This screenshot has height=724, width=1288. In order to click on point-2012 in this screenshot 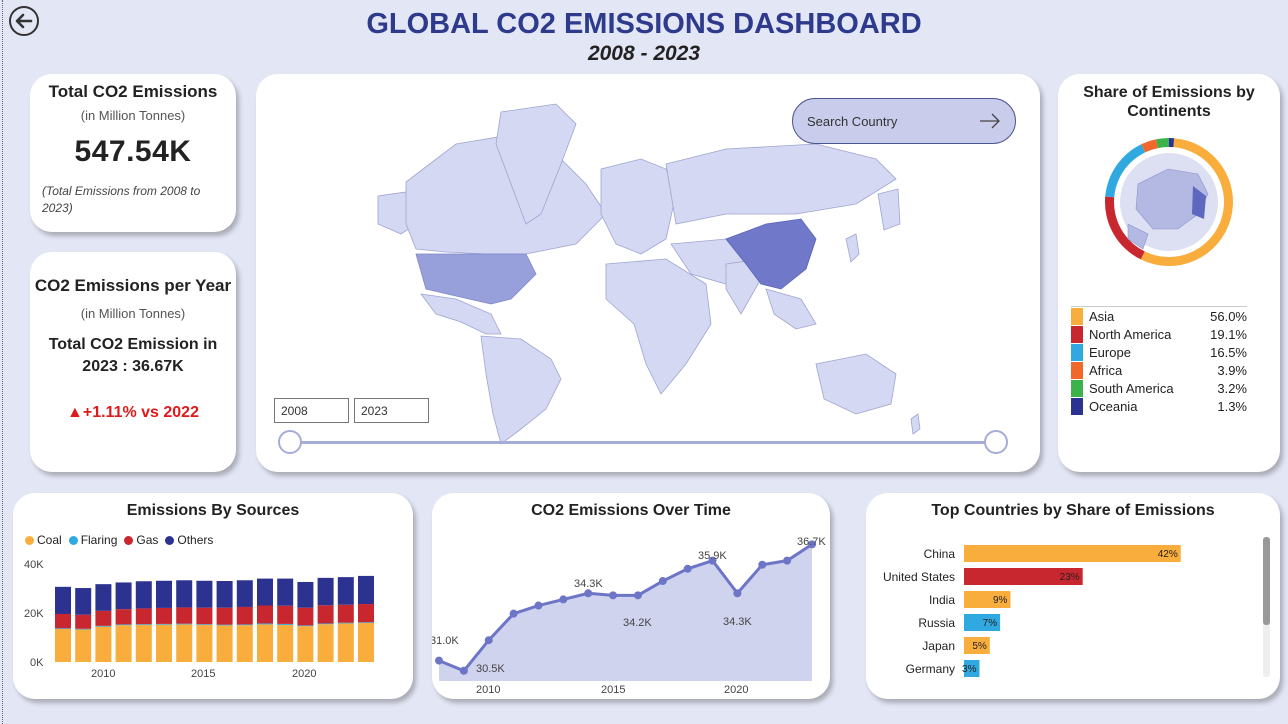, I will do `click(538, 605)`.